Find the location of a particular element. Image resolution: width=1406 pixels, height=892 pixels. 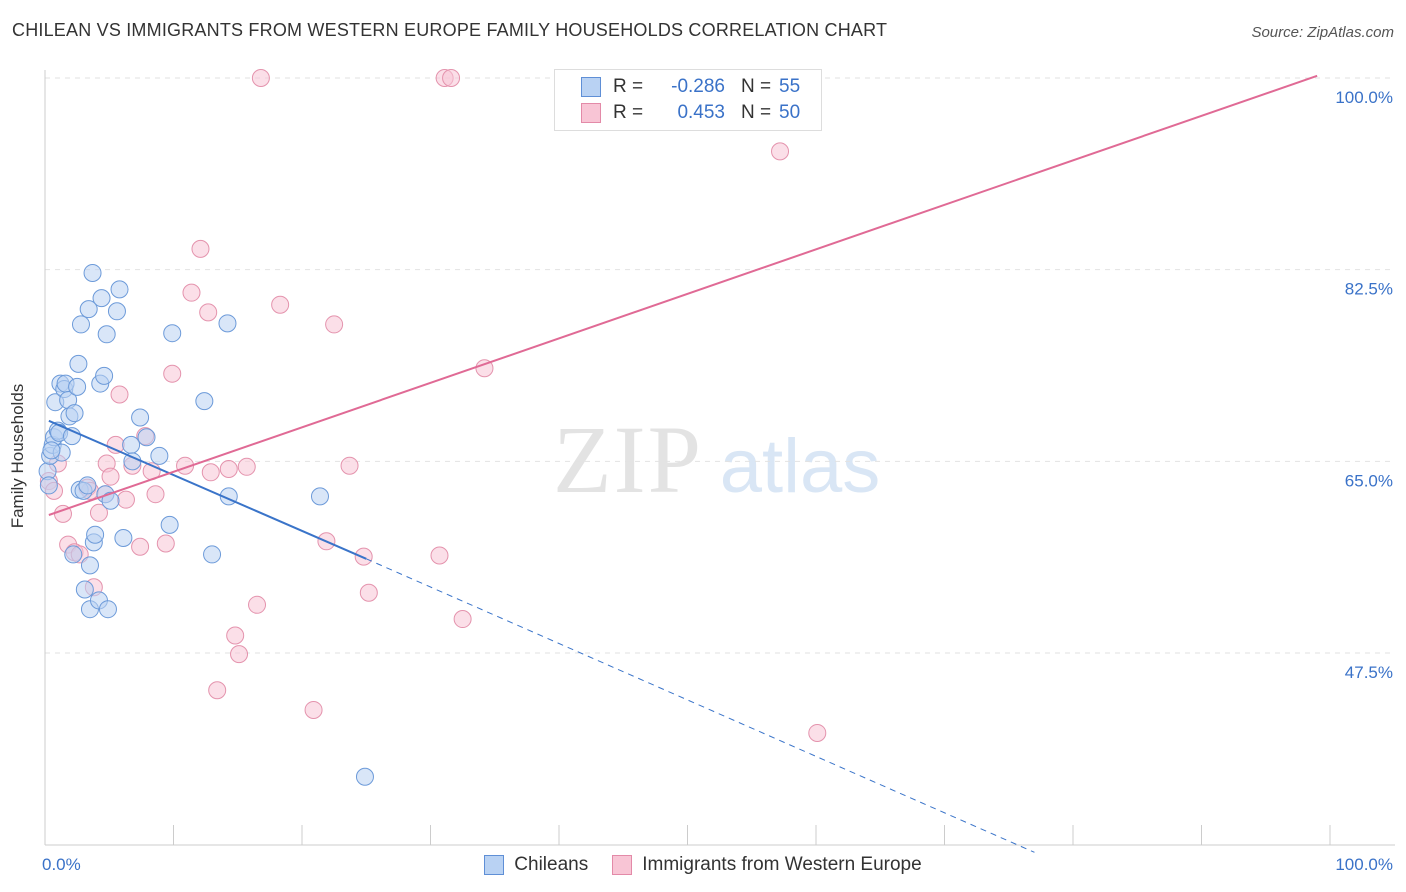

trendline-chileans is located at coordinates (207, 489).